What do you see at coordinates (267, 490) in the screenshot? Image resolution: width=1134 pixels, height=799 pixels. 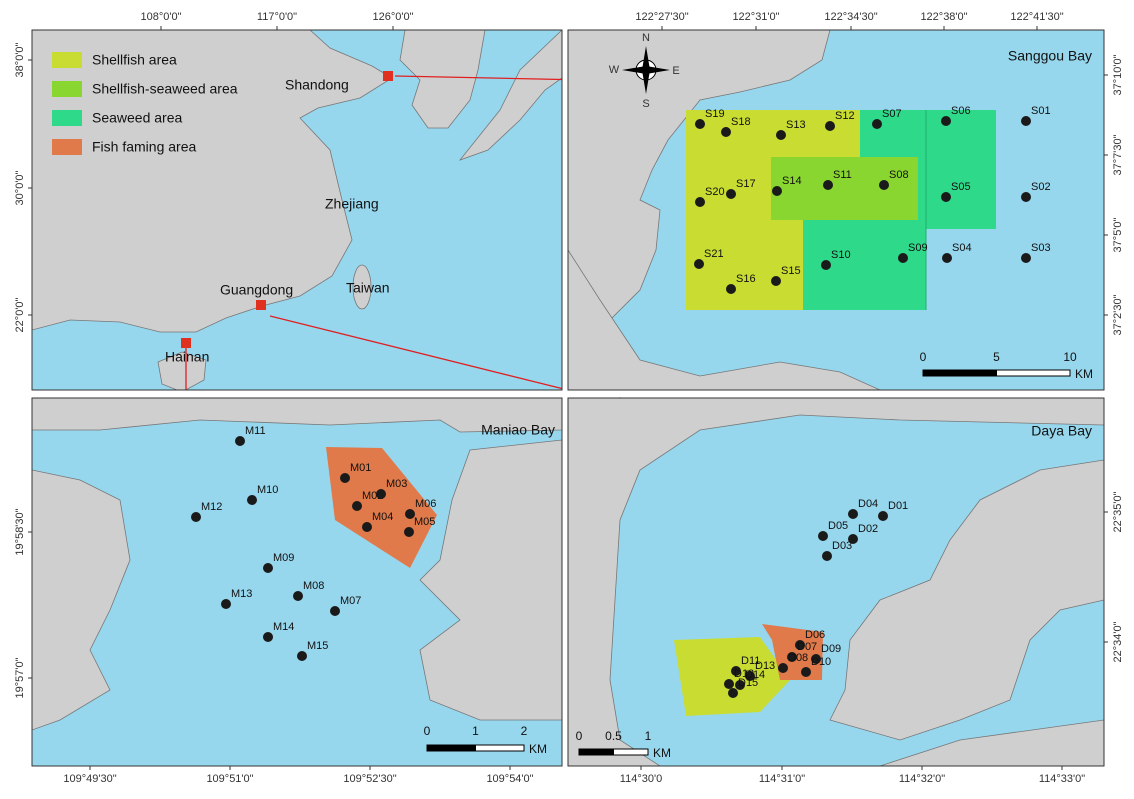 I see `station-label: M10` at bounding box center [267, 490].